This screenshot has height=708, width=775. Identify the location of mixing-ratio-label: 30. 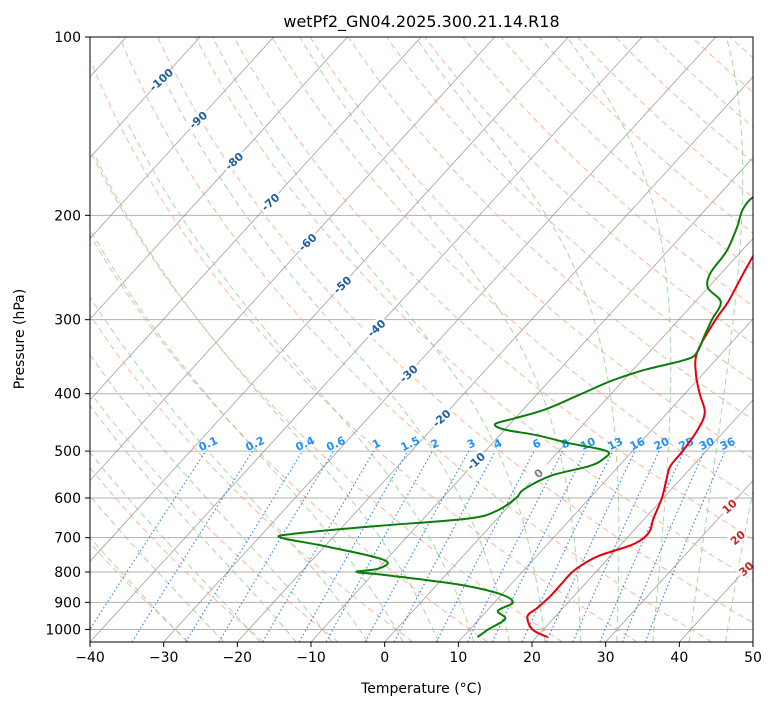
(707, 444).